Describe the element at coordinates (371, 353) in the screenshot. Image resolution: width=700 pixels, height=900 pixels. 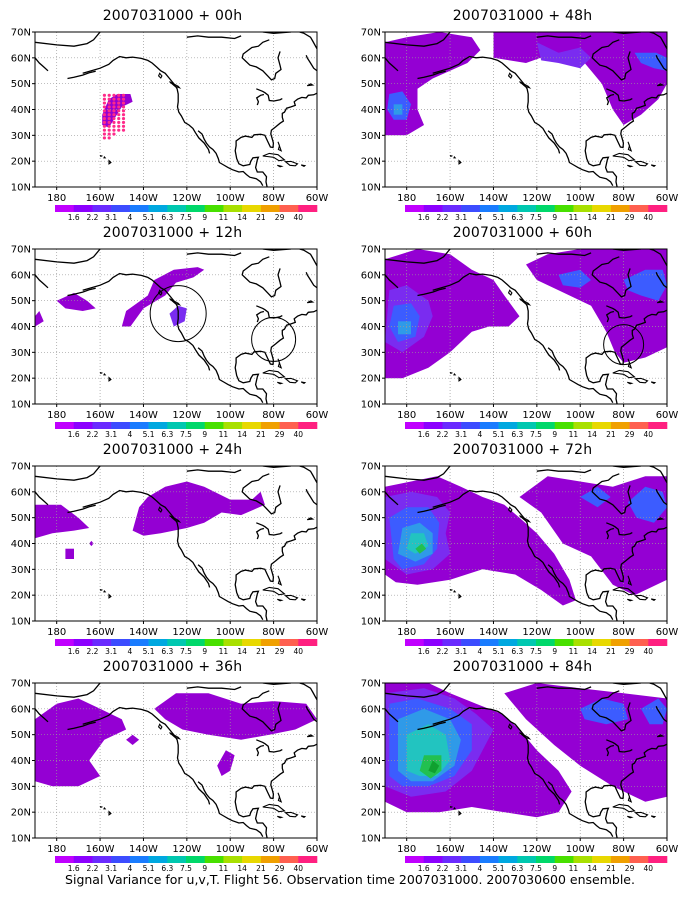
I see `lat-label: 30N` at that location.